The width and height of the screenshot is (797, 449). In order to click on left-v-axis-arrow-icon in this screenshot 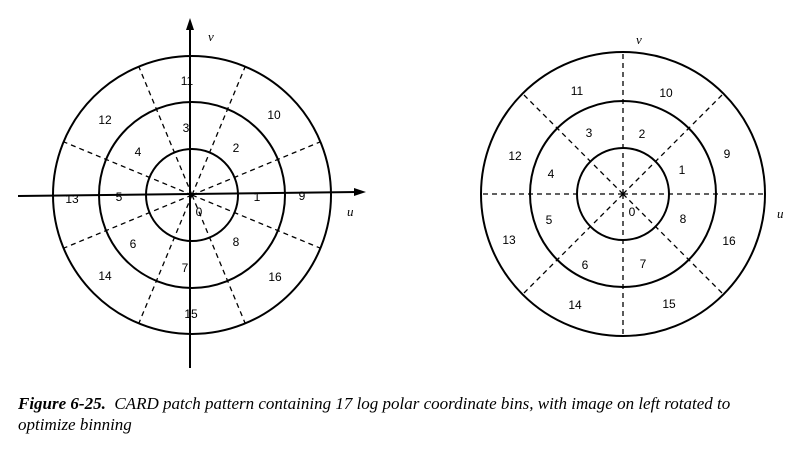, I will do `click(190, 24)`.